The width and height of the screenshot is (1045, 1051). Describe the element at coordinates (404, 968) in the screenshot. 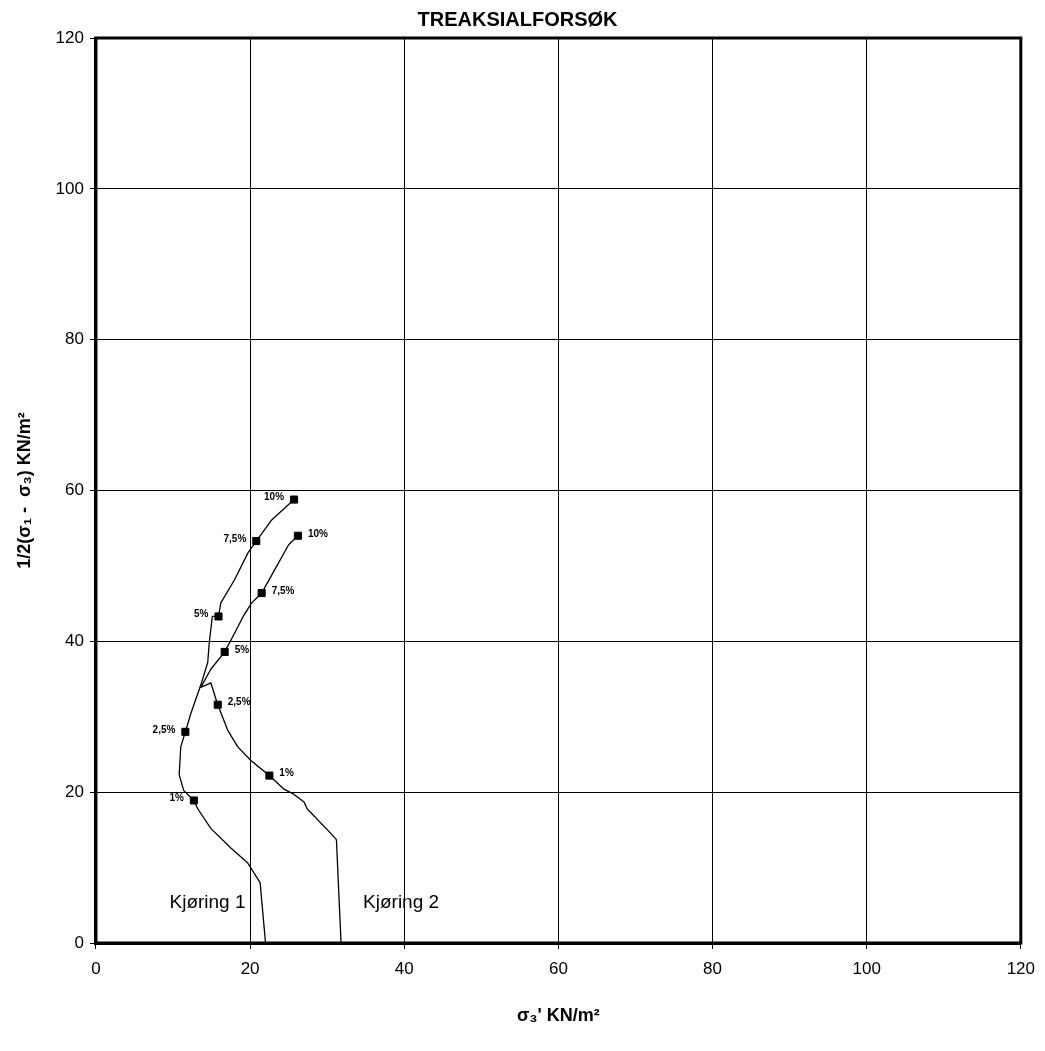

I see `x-tick-label: 40` at that location.